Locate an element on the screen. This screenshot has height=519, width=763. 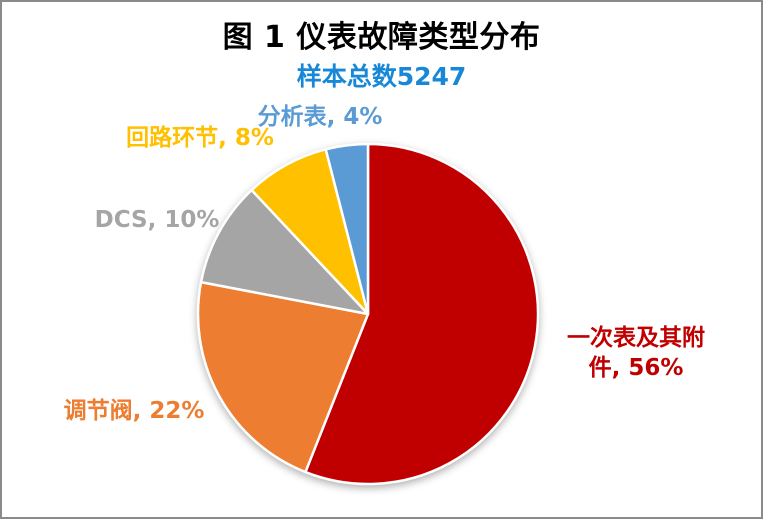
slice-label-control-valve: 调节阀, 22% is located at coordinates (134, 411).